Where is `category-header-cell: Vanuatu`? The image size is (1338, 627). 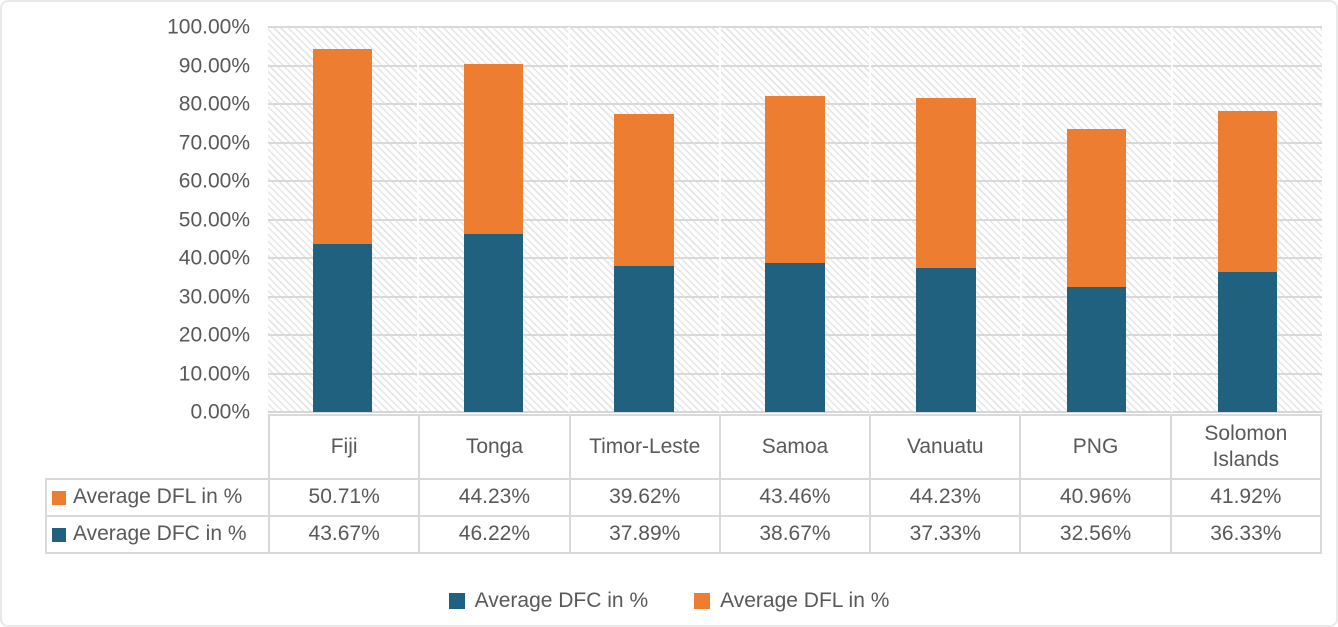 category-header-cell: Vanuatu is located at coordinates (945, 447).